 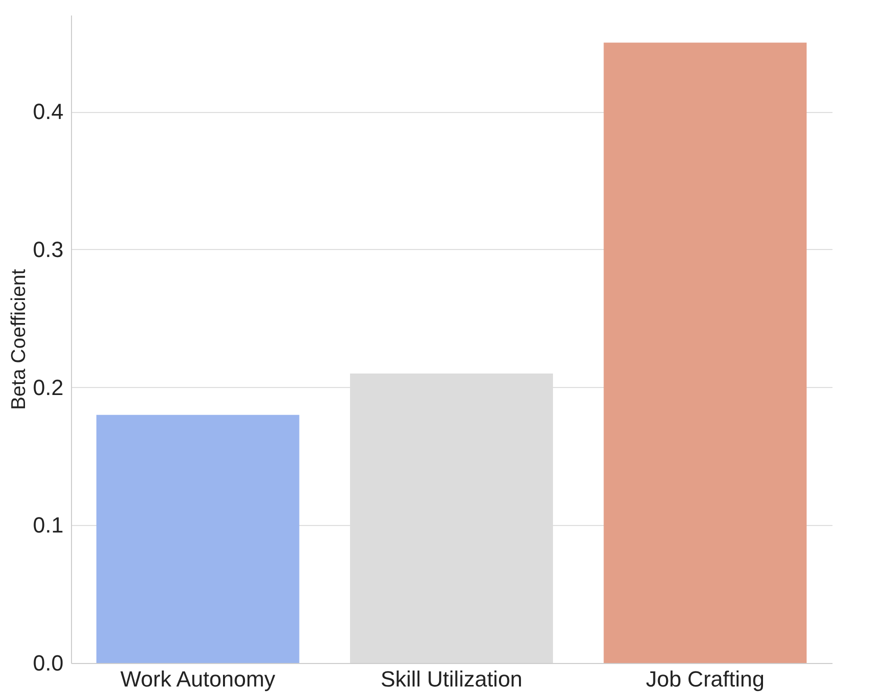 What do you see at coordinates (48, 111) in the screenshot?
I see `y-tick-label: 0.4` at bounding box center [48, 111].